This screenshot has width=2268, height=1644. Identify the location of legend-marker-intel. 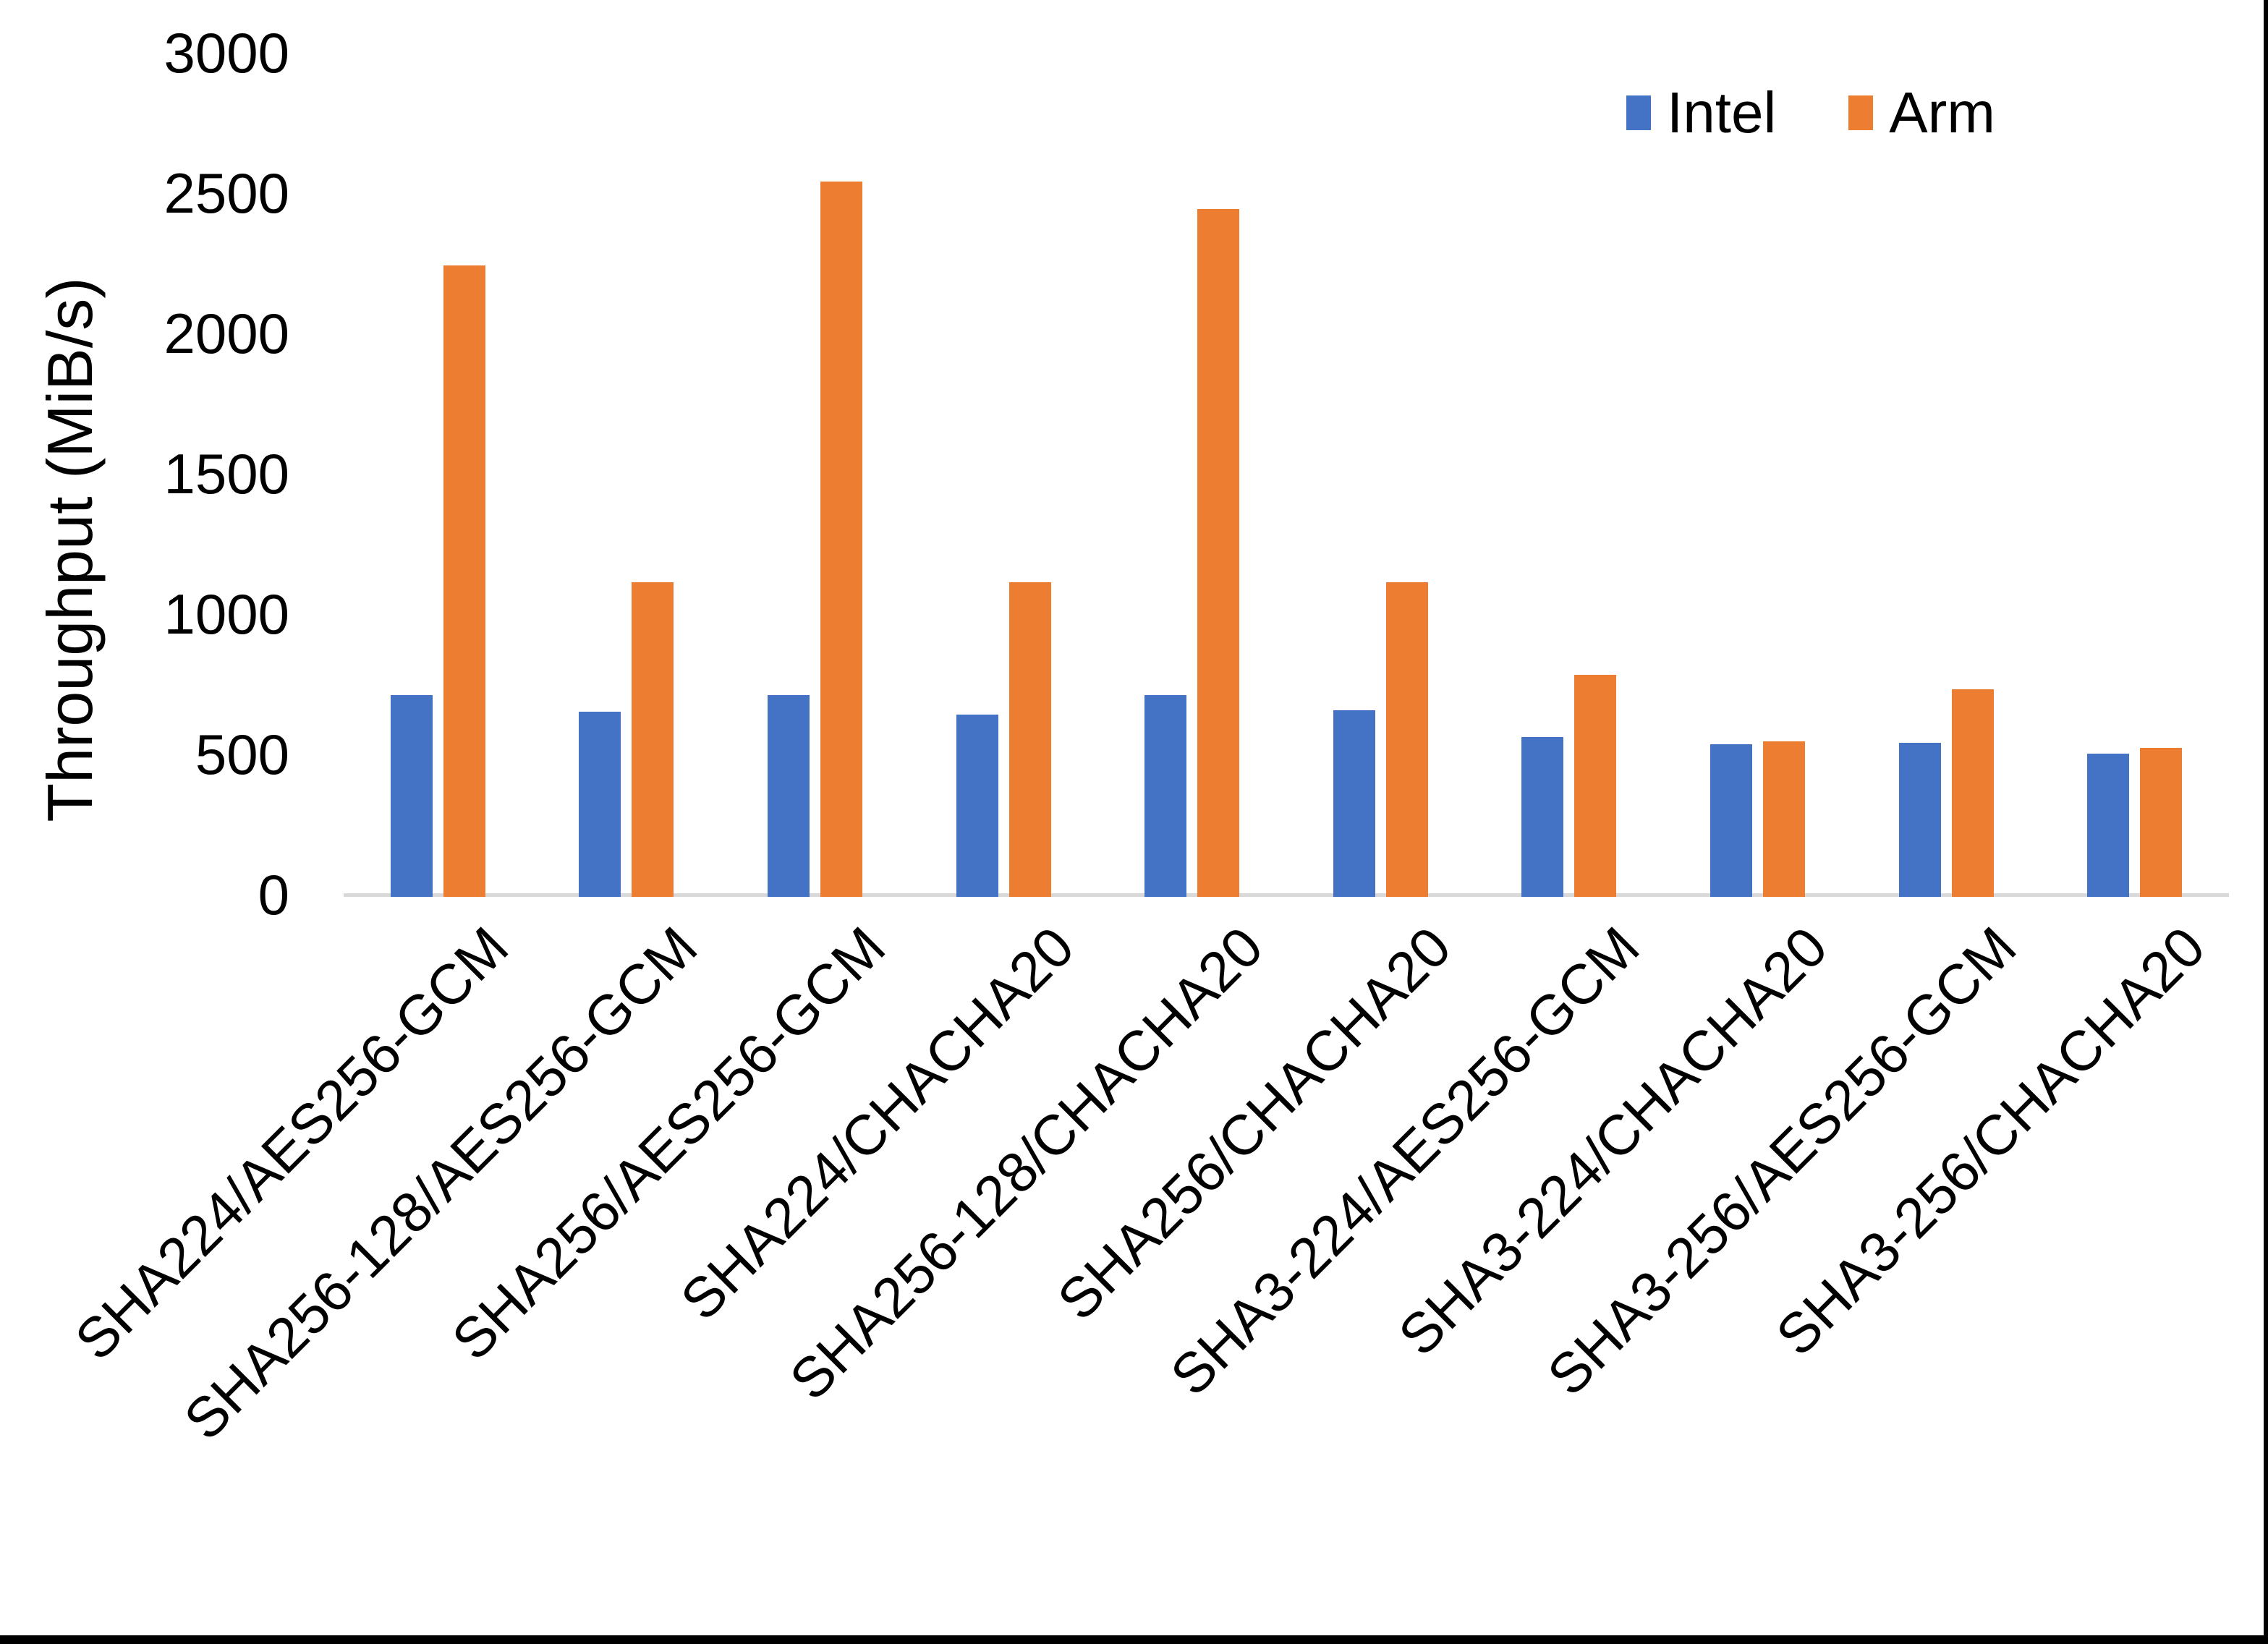
(1639, 112).